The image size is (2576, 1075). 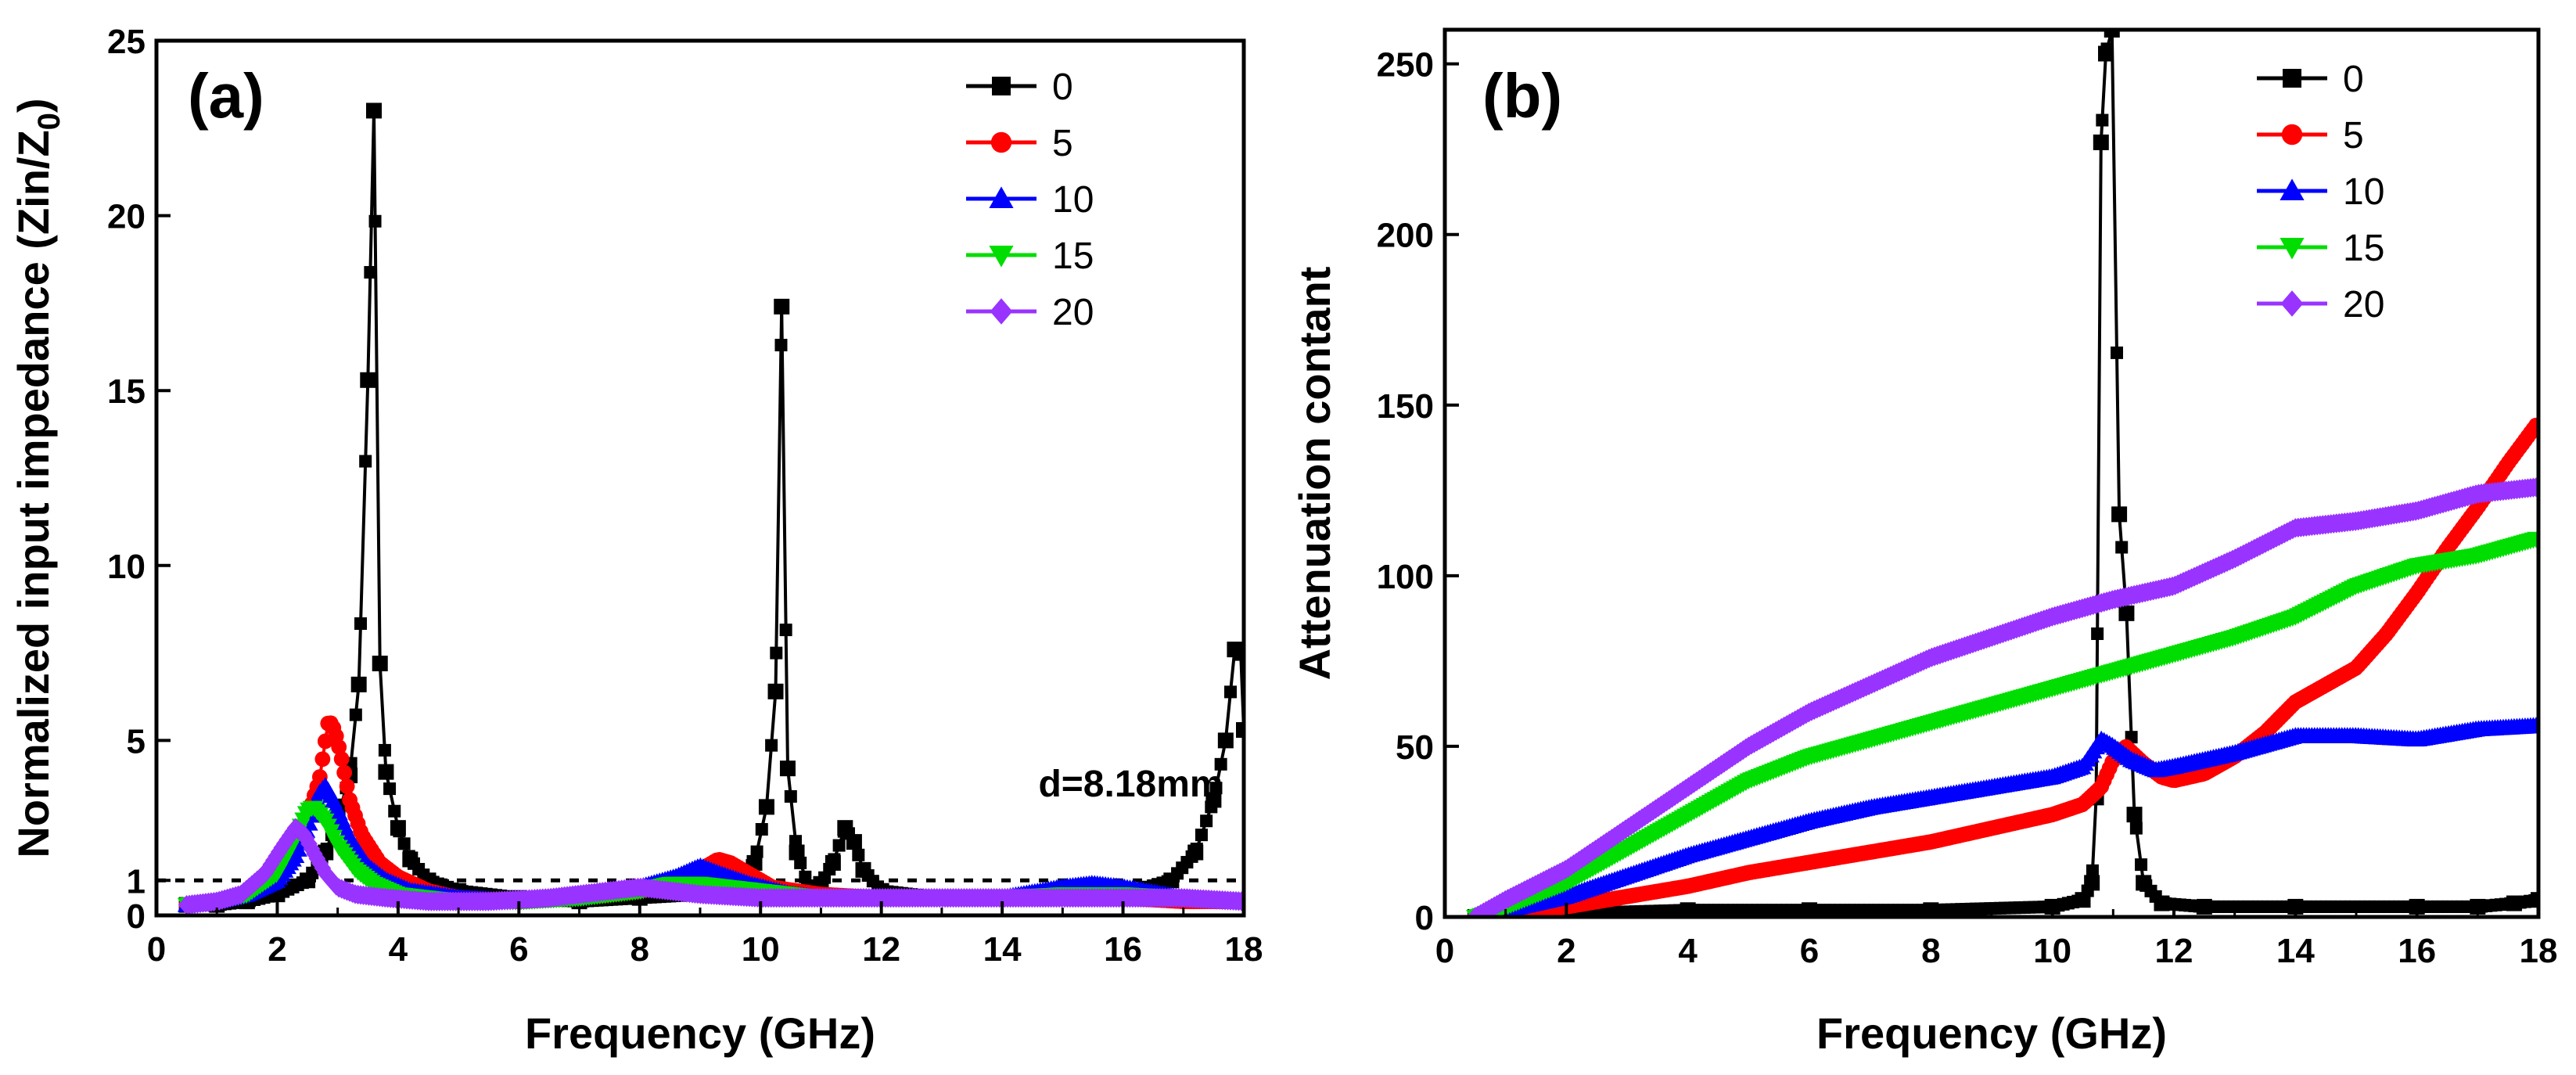 I want to click on chartb-x-tick-label: 2, so click(x=1566, y=951).